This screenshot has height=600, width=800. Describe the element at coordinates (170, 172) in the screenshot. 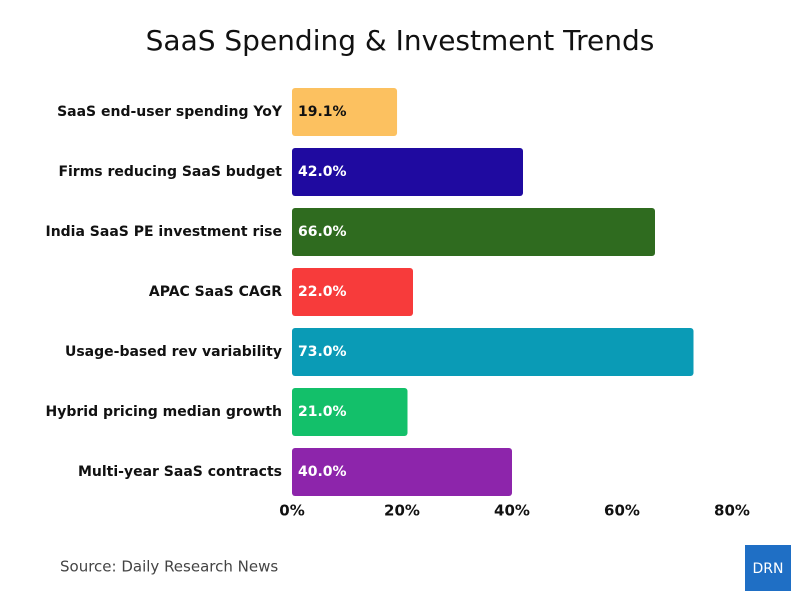

I see `y-tick-label: Firms reducing SaaS budget` at that location.